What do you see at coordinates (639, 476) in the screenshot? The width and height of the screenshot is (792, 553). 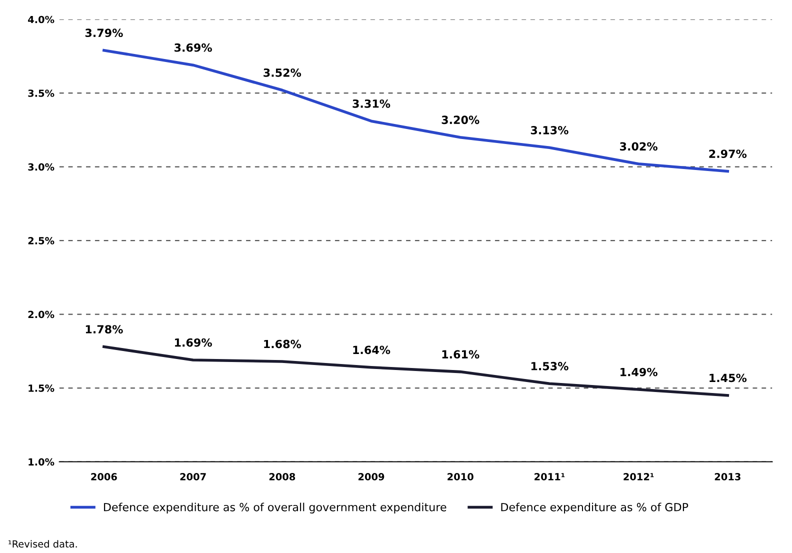 I see `x-tick-label: 2012¹` at bounding box center [639, 476].